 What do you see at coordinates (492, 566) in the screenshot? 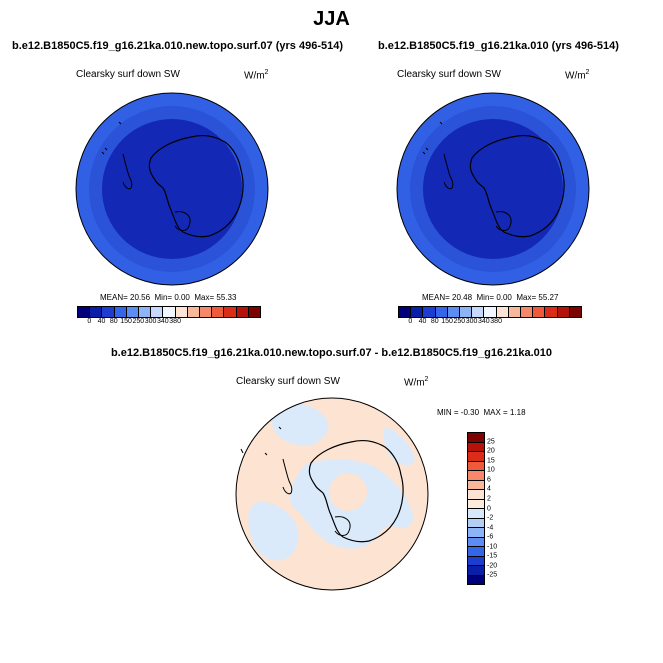
I see `colorbar-tick-label: -20` at bounding box center [492, 566].